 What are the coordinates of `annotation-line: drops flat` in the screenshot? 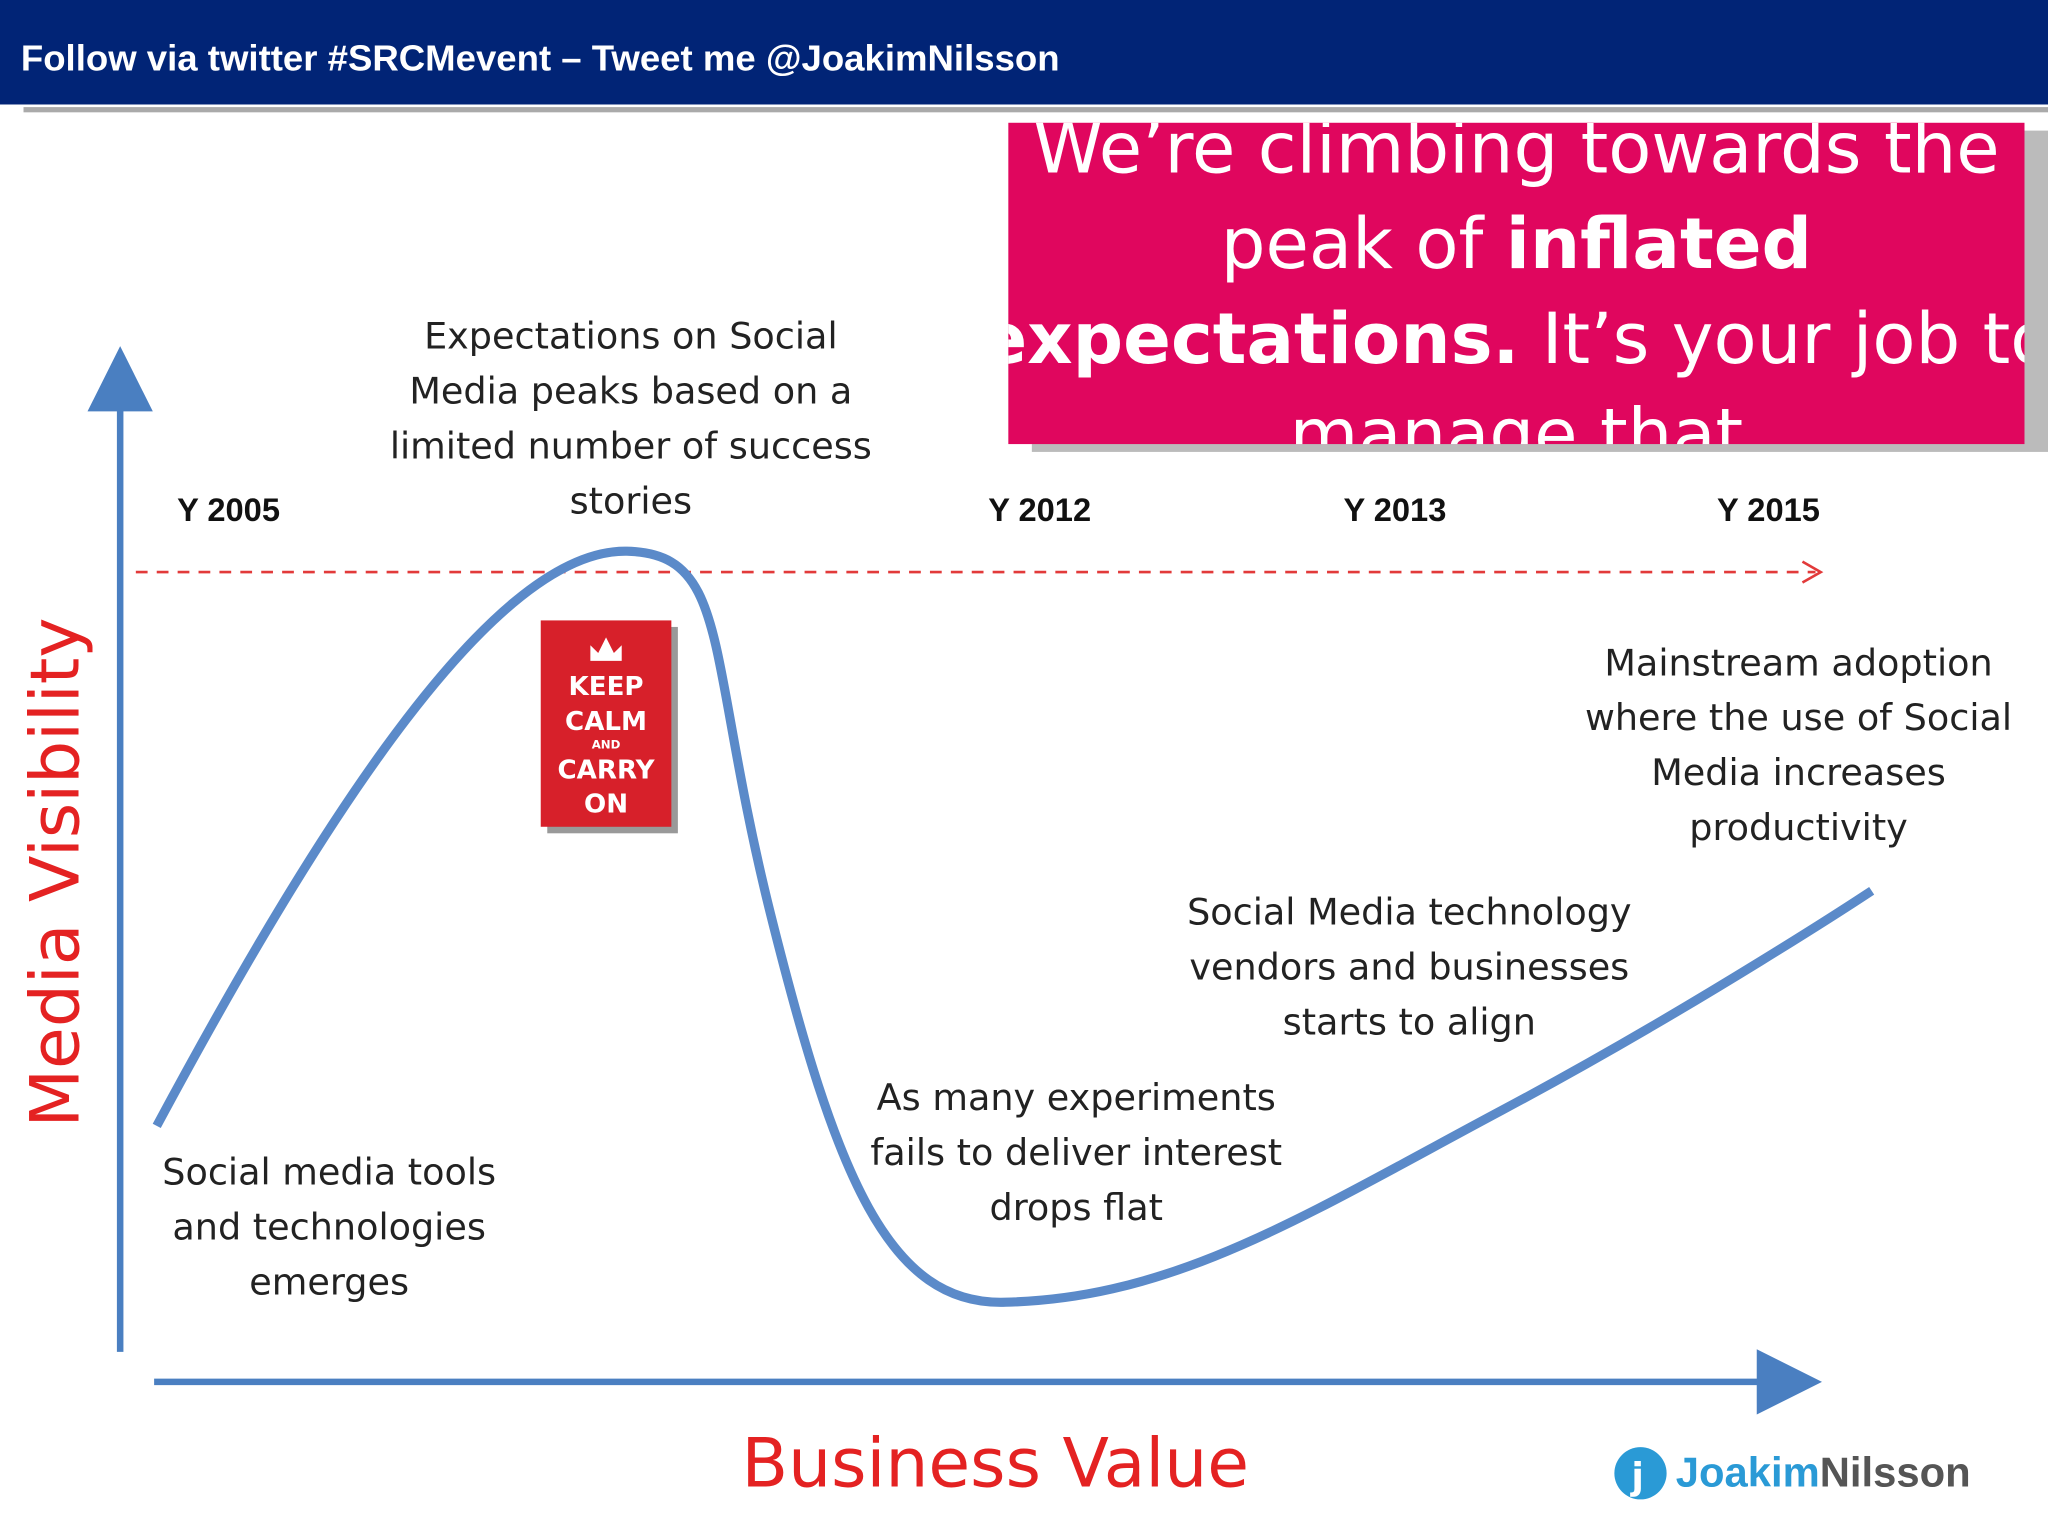 It's located at (1076, 1207).